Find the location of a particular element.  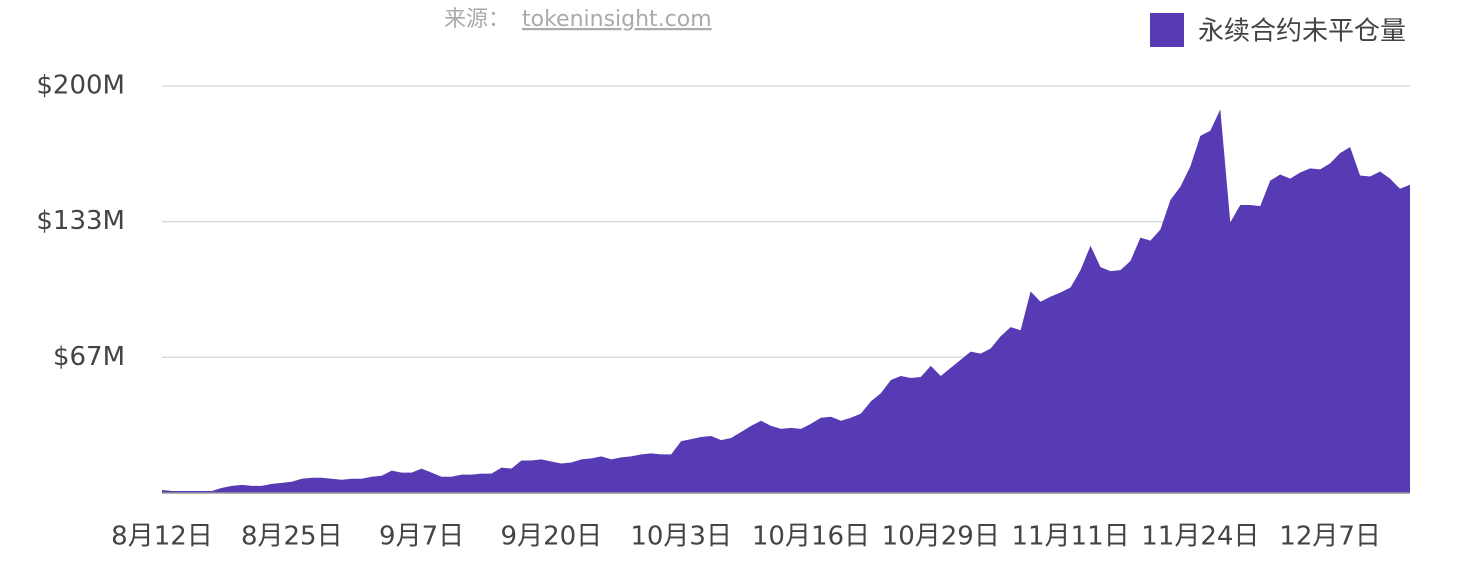

x-tick-label: 8月25日 is located at coordinates (292, 537).